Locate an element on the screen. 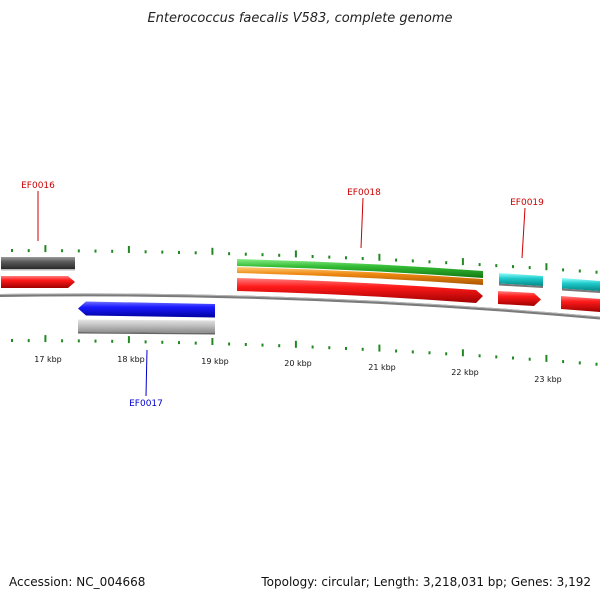  scale-label-17kbp: 17 kbp is located at coordinates (48, 359).